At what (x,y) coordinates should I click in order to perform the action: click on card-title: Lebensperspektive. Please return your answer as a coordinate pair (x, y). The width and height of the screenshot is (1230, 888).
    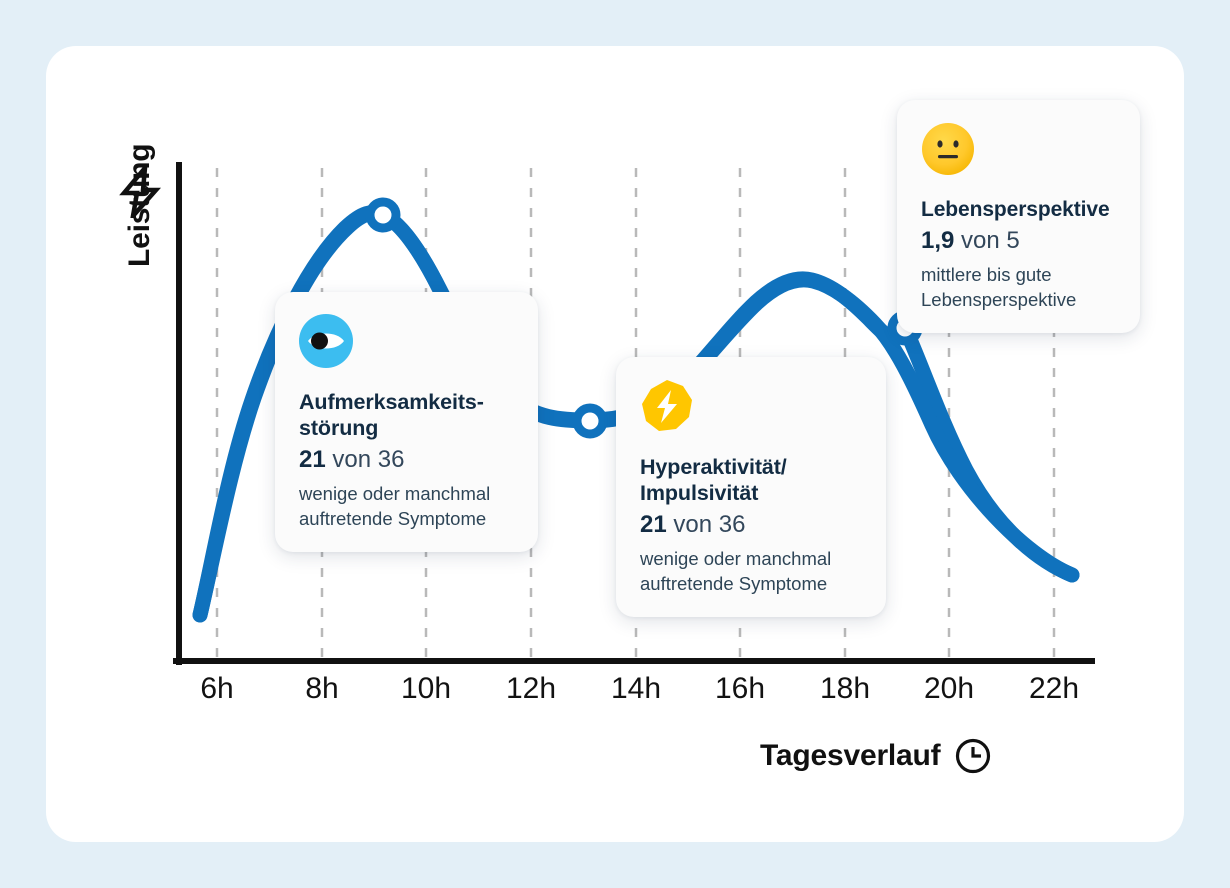
    Looking at the image, I should click on (1015, 209).